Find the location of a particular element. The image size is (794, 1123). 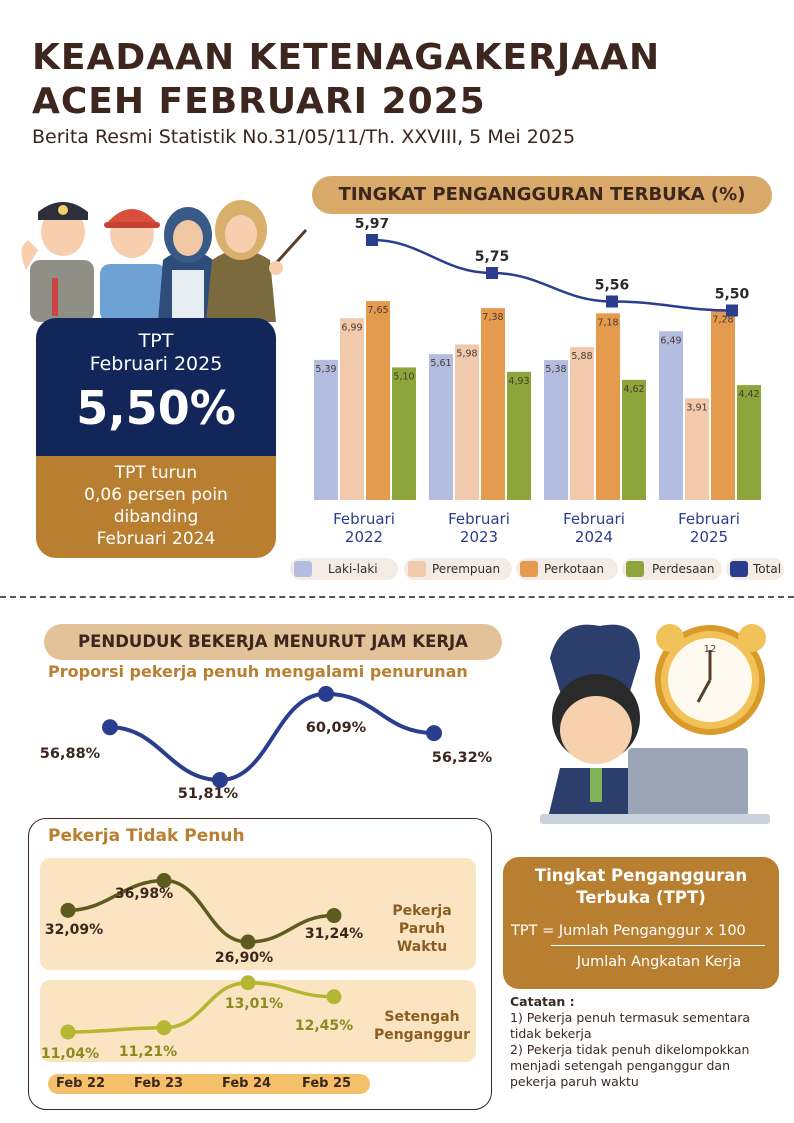

bar-value-label: 4,42 is located at coordinates (748, 394).